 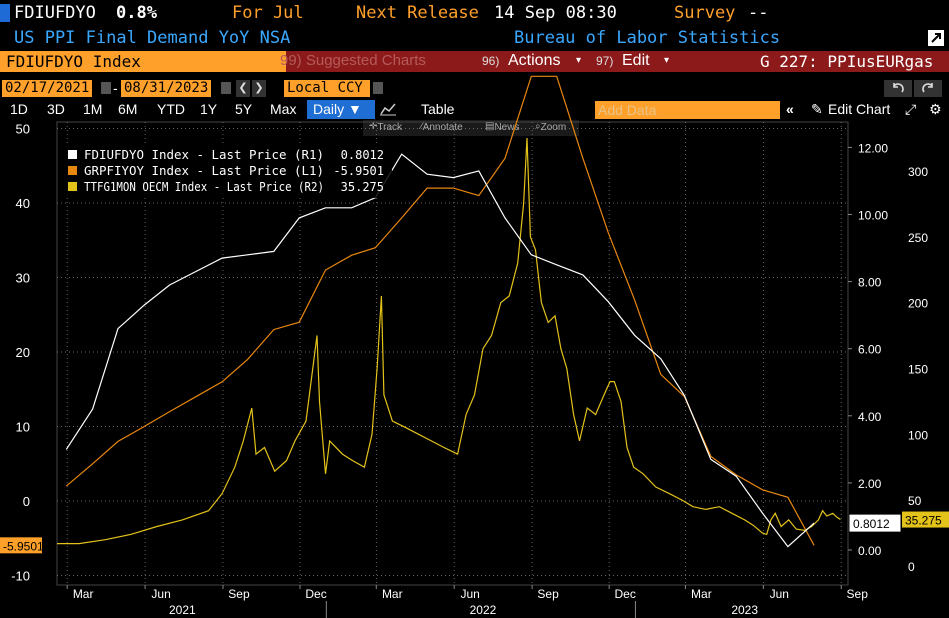 I want to click on y-tick-right1: 4.00, so click(x=870, y=417).